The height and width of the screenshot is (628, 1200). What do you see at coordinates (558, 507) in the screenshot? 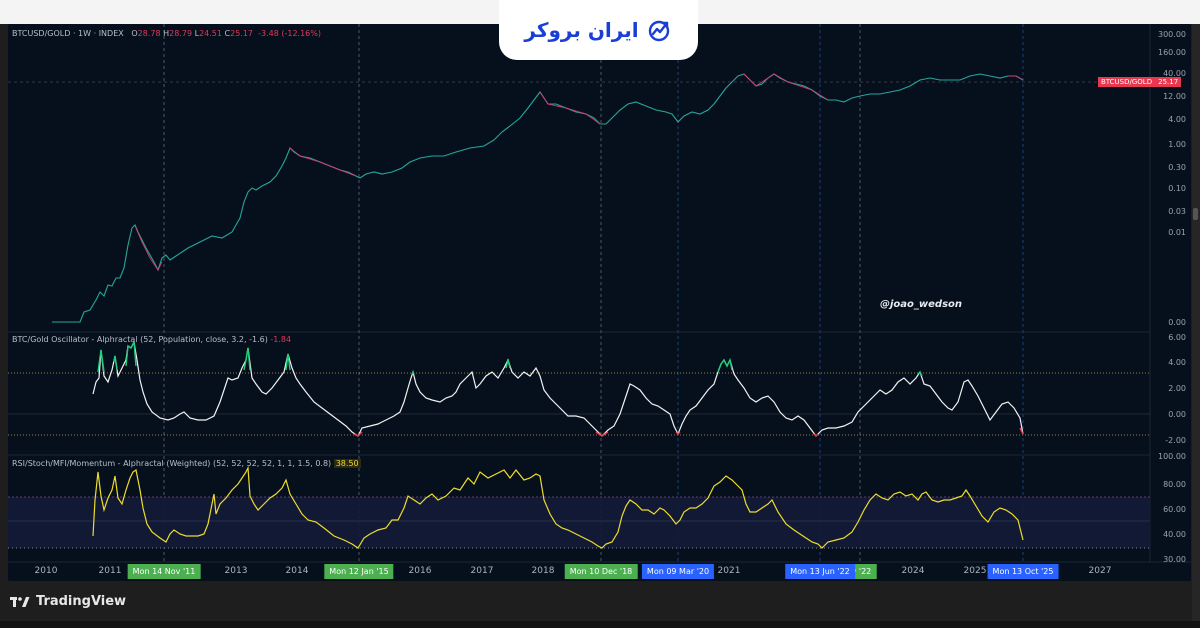
I see `momentum-series` at bounding box center [558, 507].